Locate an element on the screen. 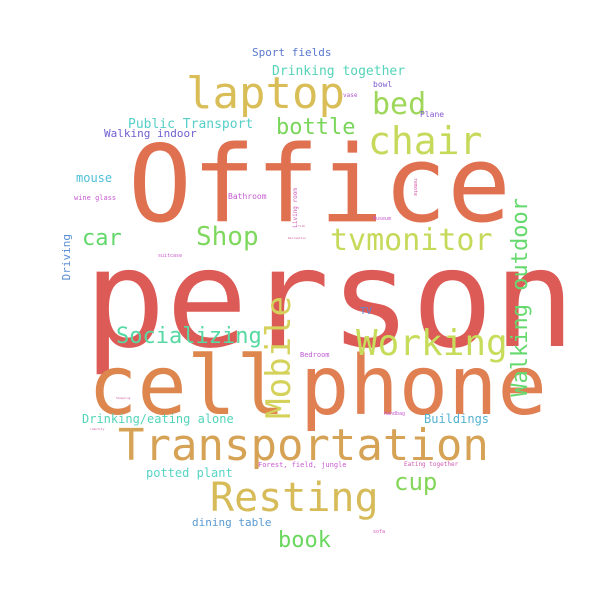 This screenshot has height=600, width=600. word-eating-together: Eating together is located at coordinates (431, 464).